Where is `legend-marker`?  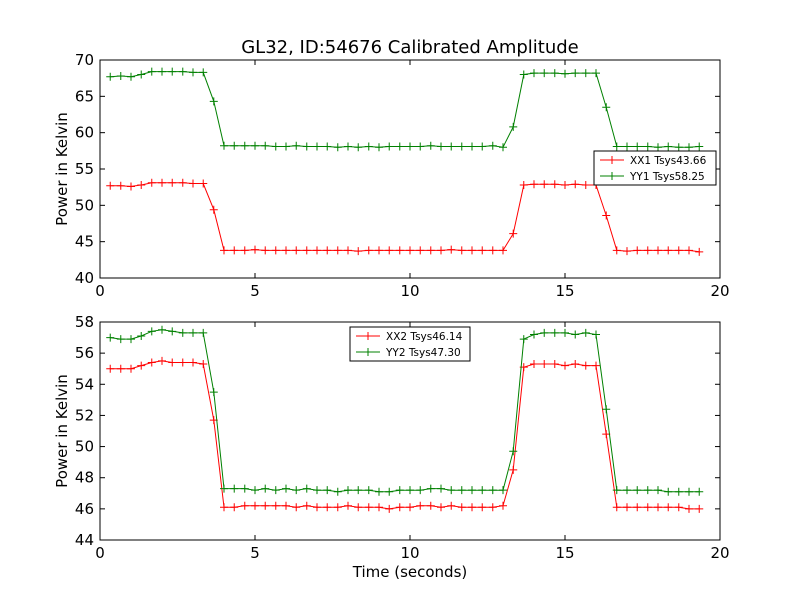
legend-marker is located at coordinates (368, 336).